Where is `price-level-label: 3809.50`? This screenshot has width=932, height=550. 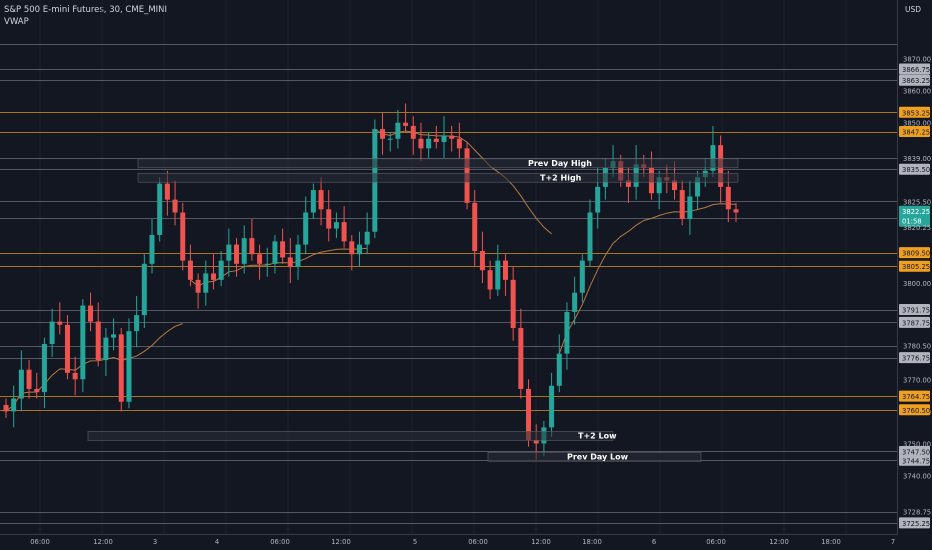 price-level-label: 3809.50 is located at coordinates (916, 254).